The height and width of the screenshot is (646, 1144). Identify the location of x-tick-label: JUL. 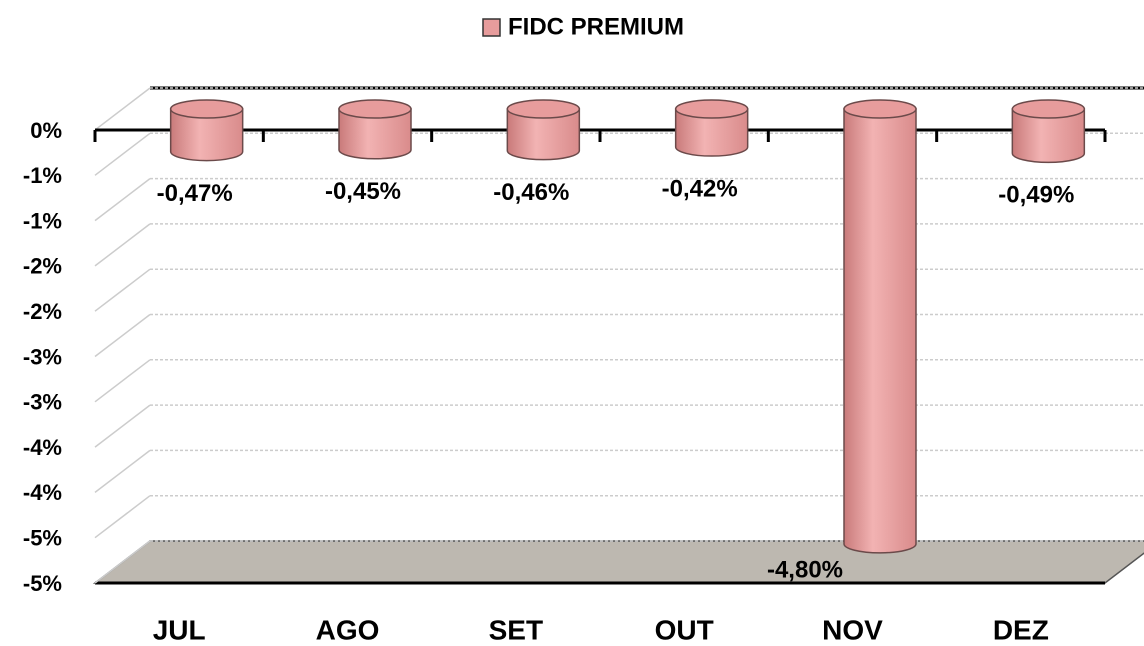
(179, 629).